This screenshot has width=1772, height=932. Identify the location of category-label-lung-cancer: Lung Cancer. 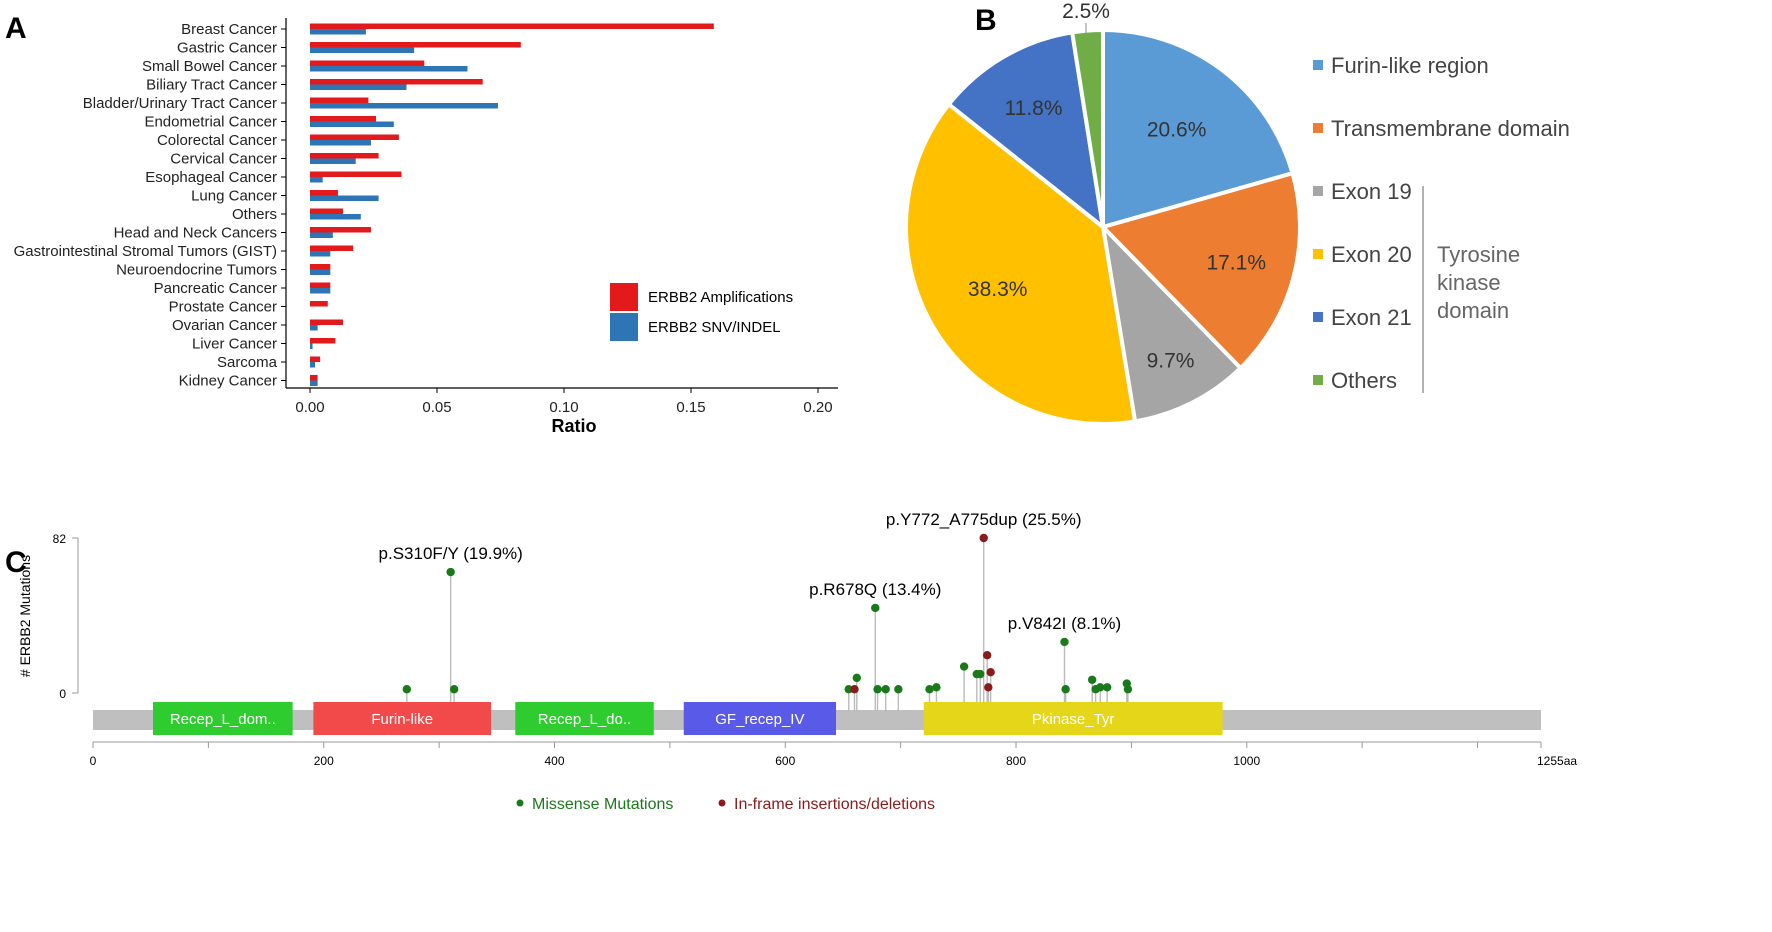
(234, 196).